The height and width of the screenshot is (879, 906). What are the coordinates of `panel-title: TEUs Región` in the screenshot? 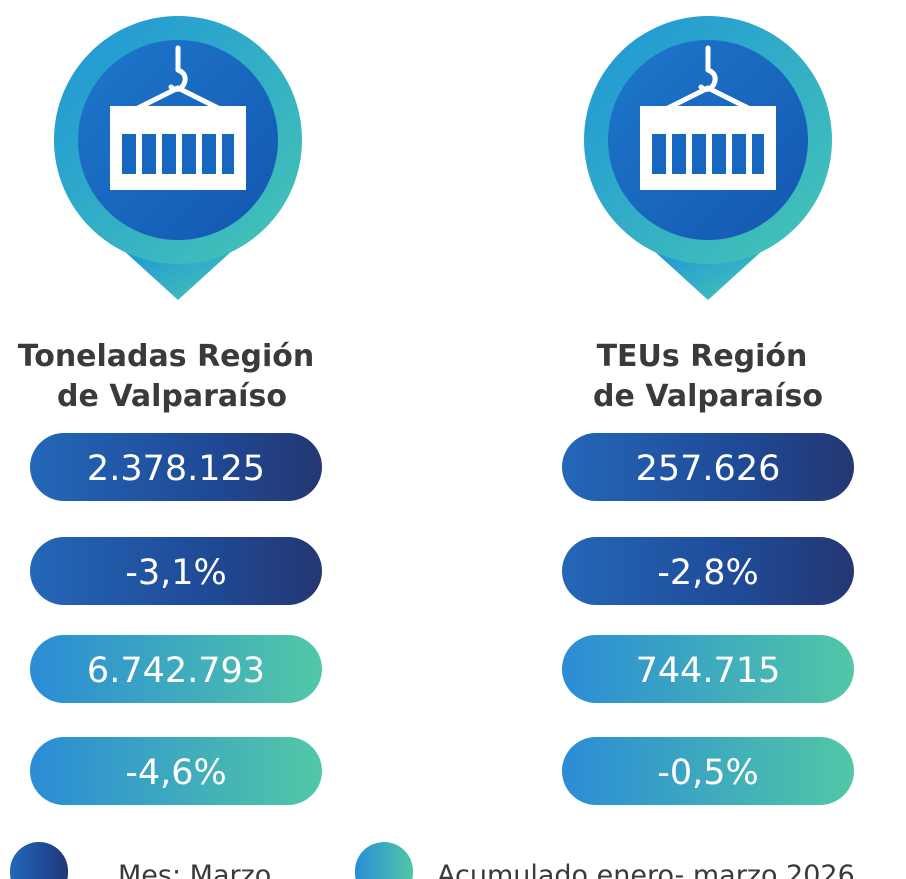 It's located at (702, 356).